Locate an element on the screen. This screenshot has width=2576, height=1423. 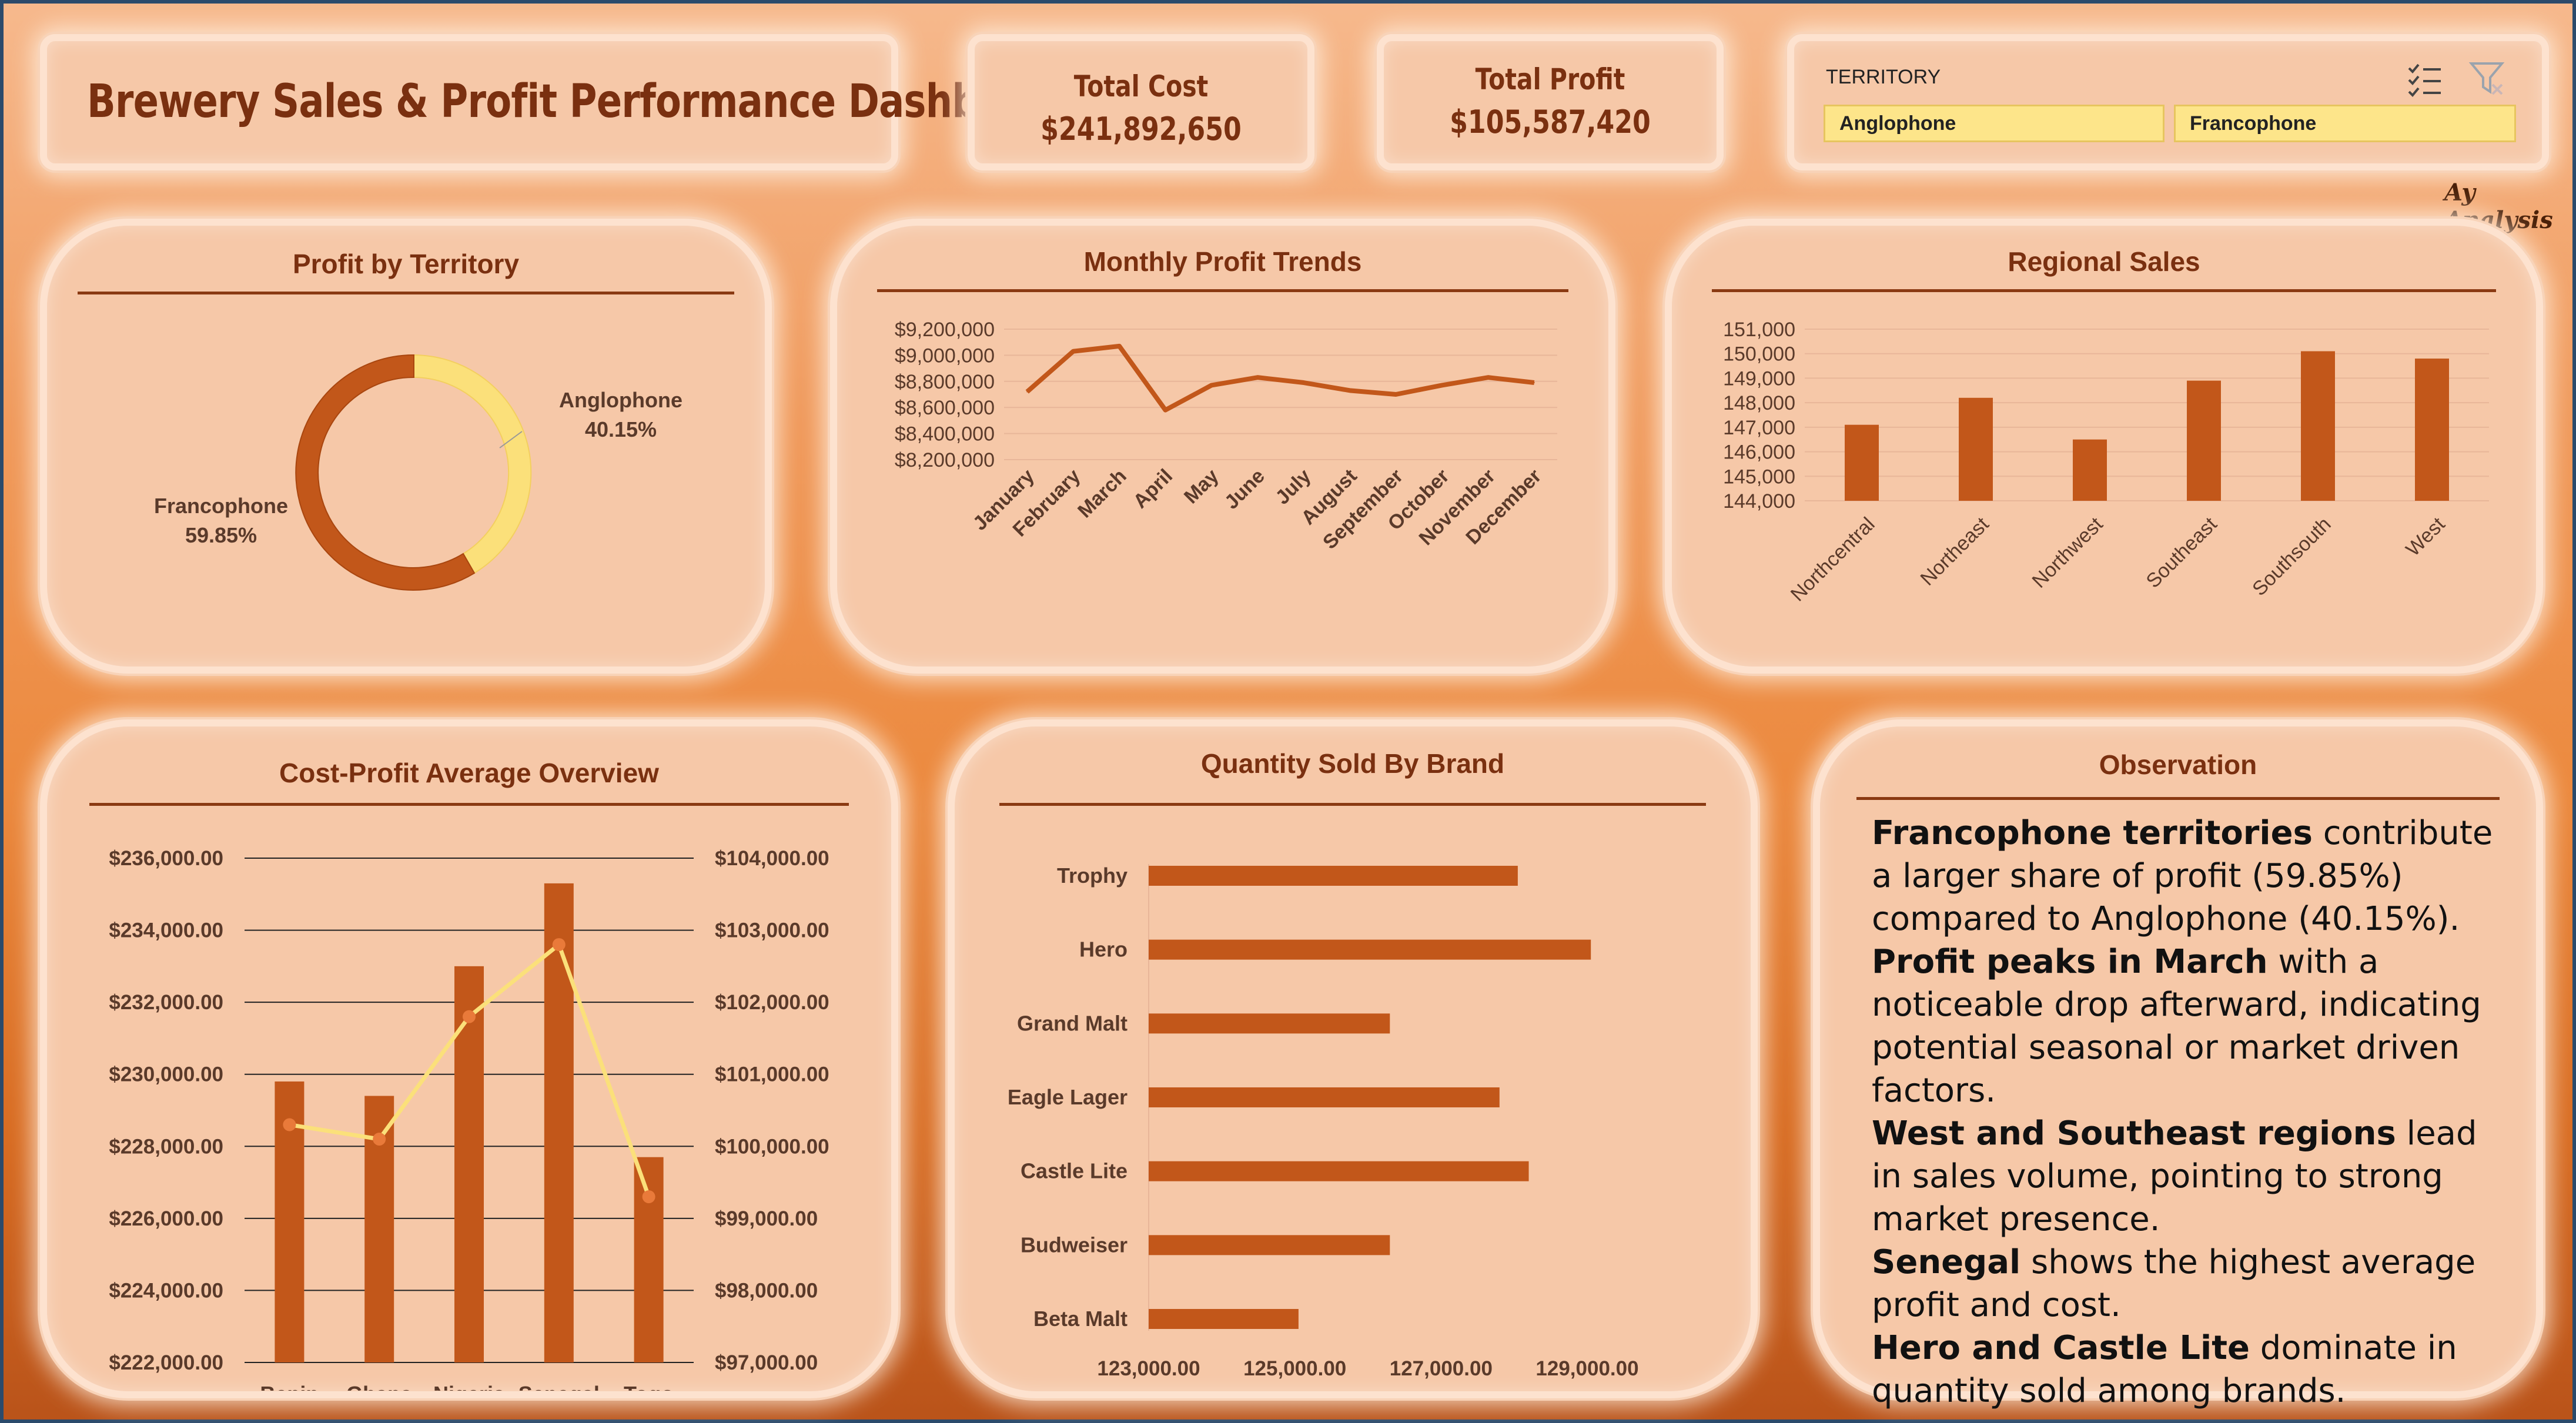
donut-slice-francophone is located at coordinates (385, 472).